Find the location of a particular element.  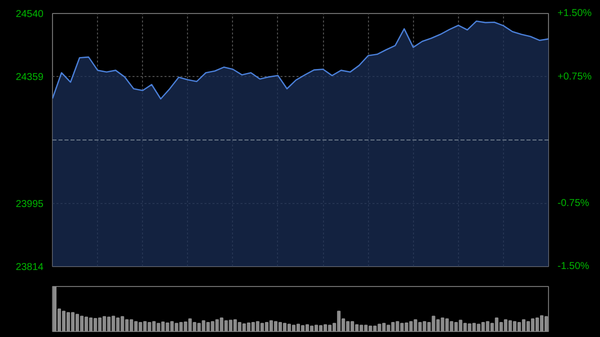

y-tick-label: 24540 is located at coordinates (30, 14).